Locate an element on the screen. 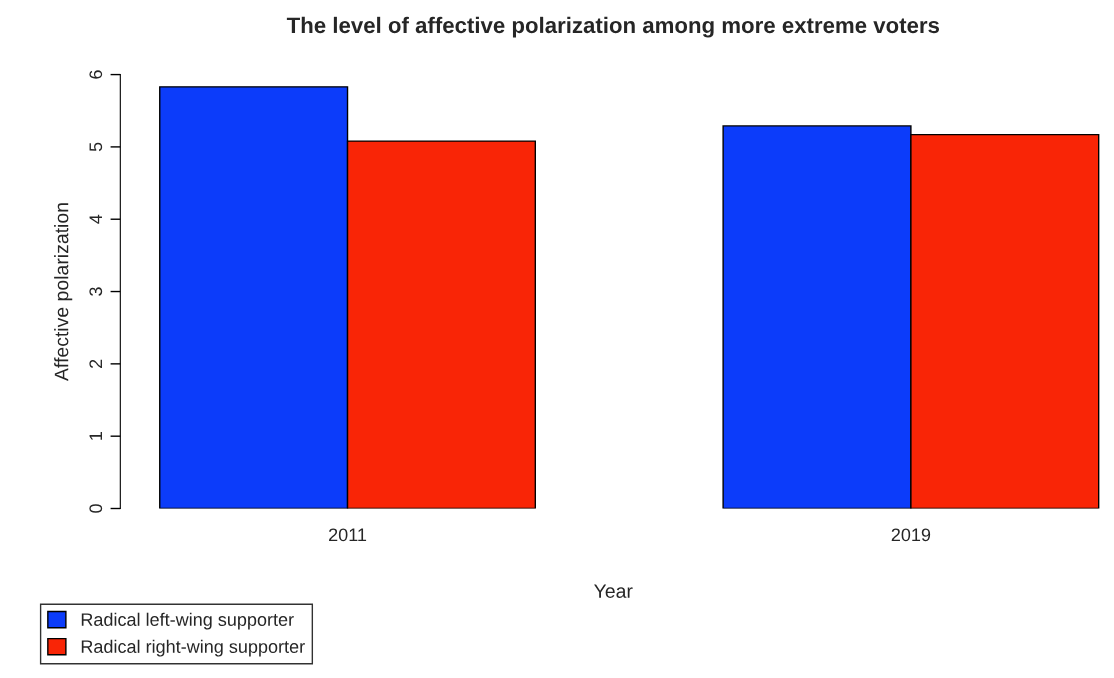 The width and height of the screenshot is (1114, 678). x-axis-title: Year is located at coordinates (613, 591).